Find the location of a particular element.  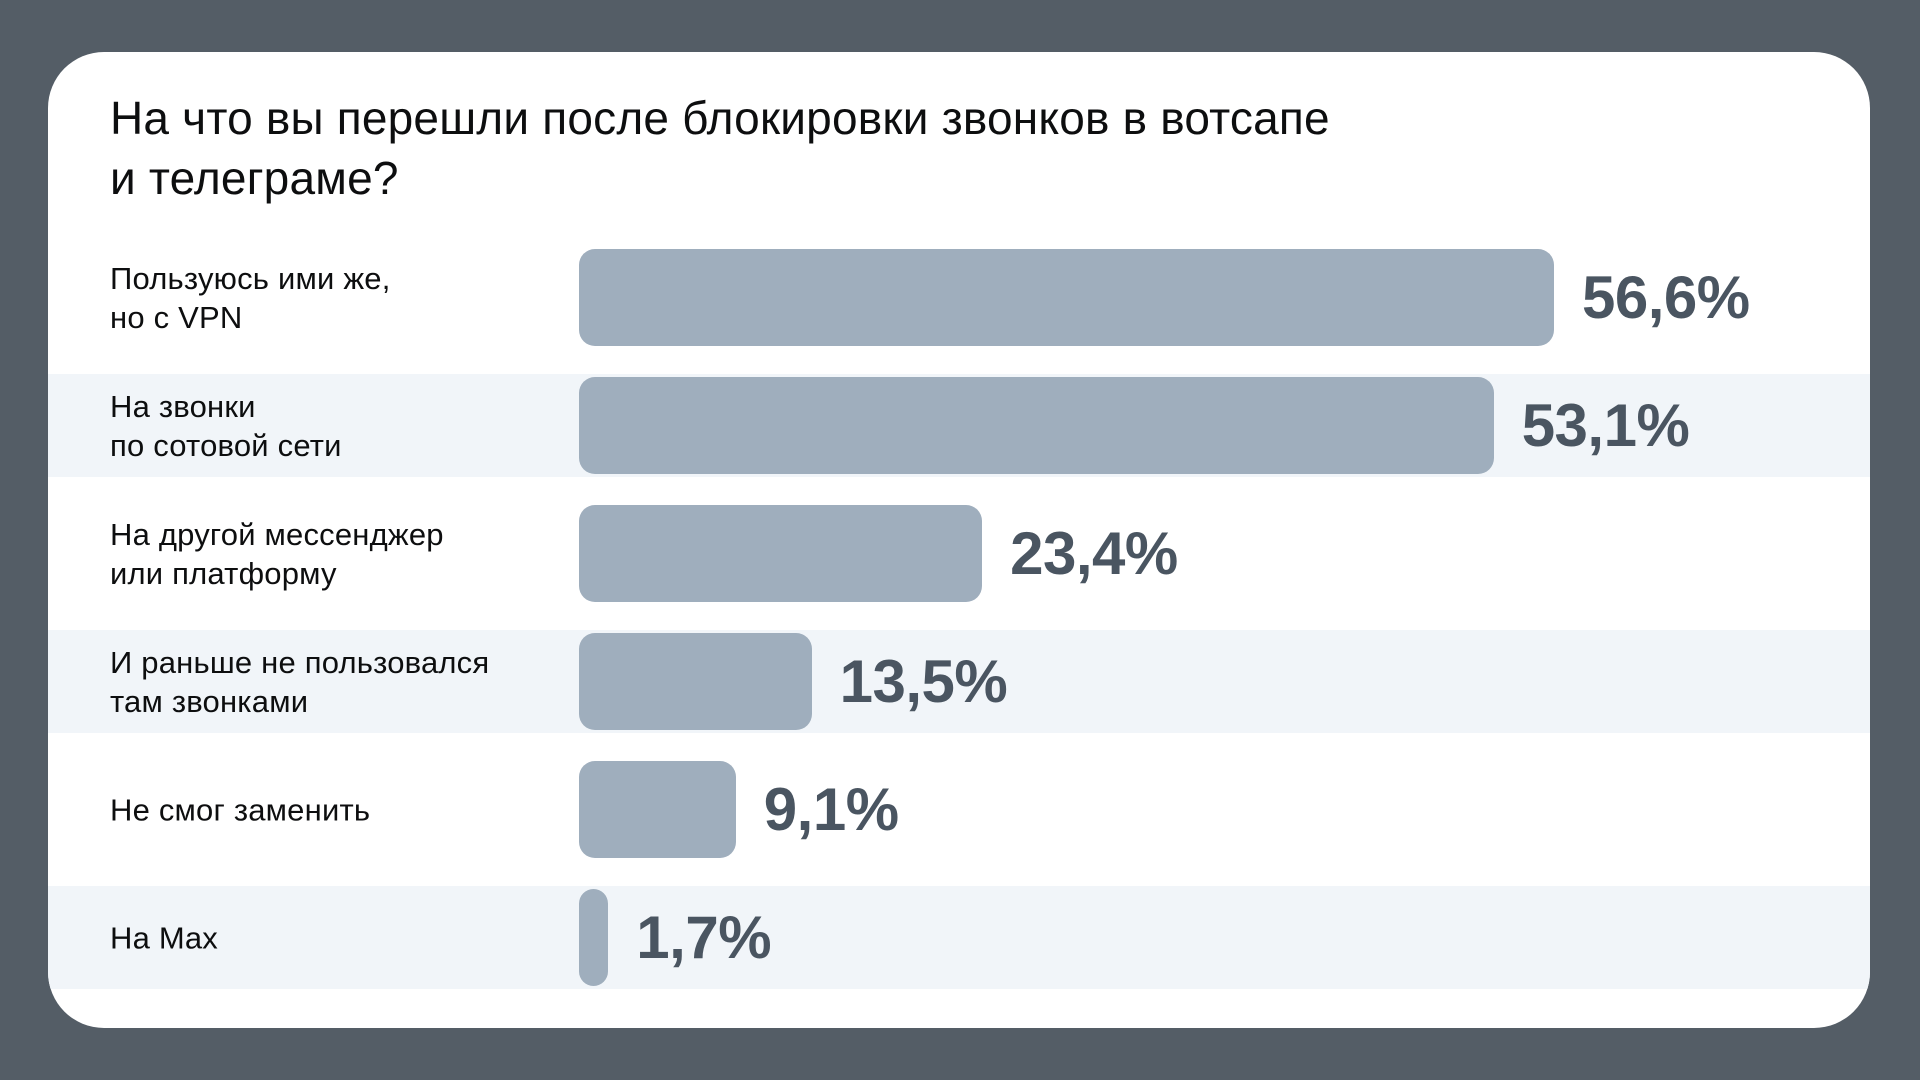

bar-row: Пользуюсь ими же, но с VPN 56,6% is located at coordinates (959, 297).